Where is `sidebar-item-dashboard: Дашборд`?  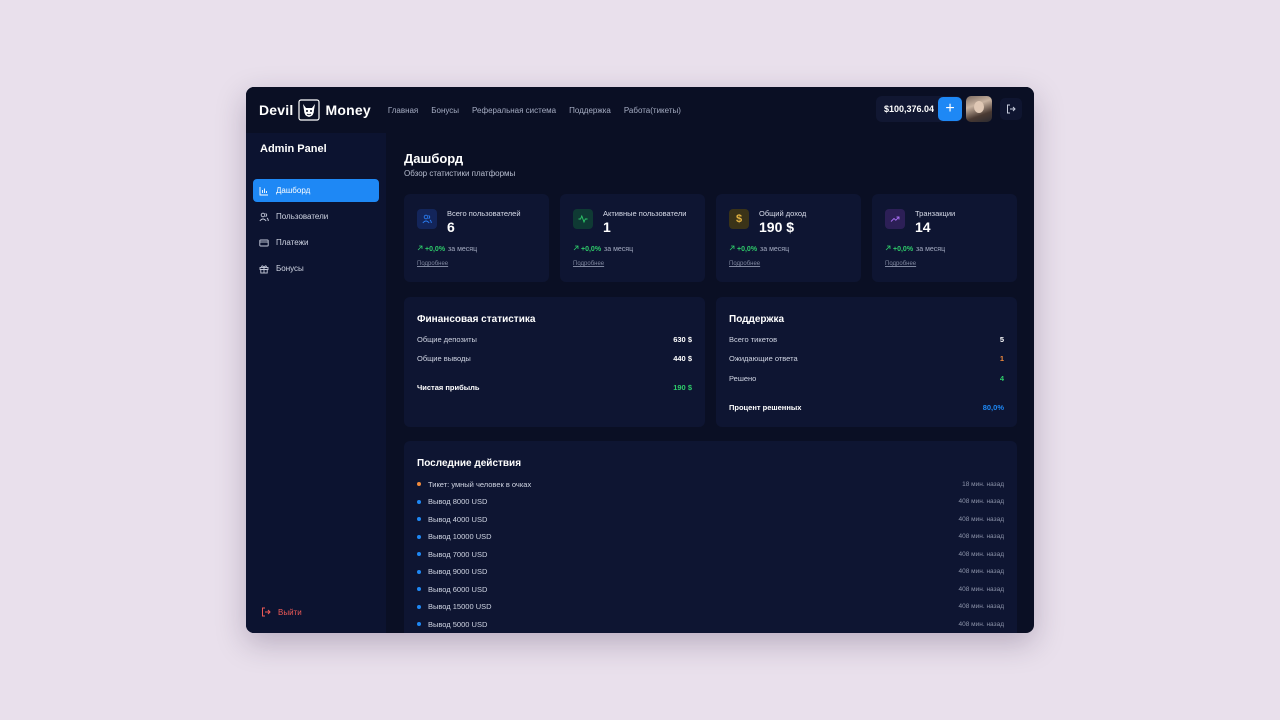
sidebar-item-dashboard: Дашборд is located at coordinates (316, 190).